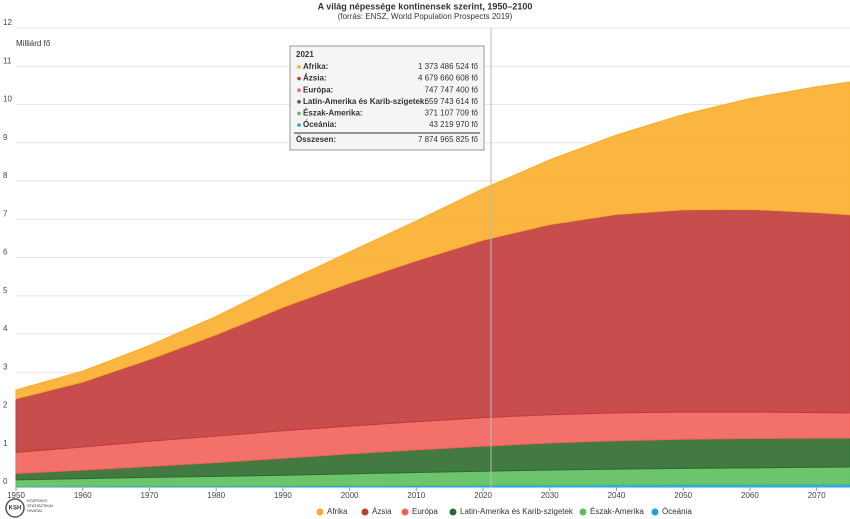 The height and width of the screenshot is (519, 850). I want to click on tooltip-value: 1 373 486 524 fő, so click(448, 66).